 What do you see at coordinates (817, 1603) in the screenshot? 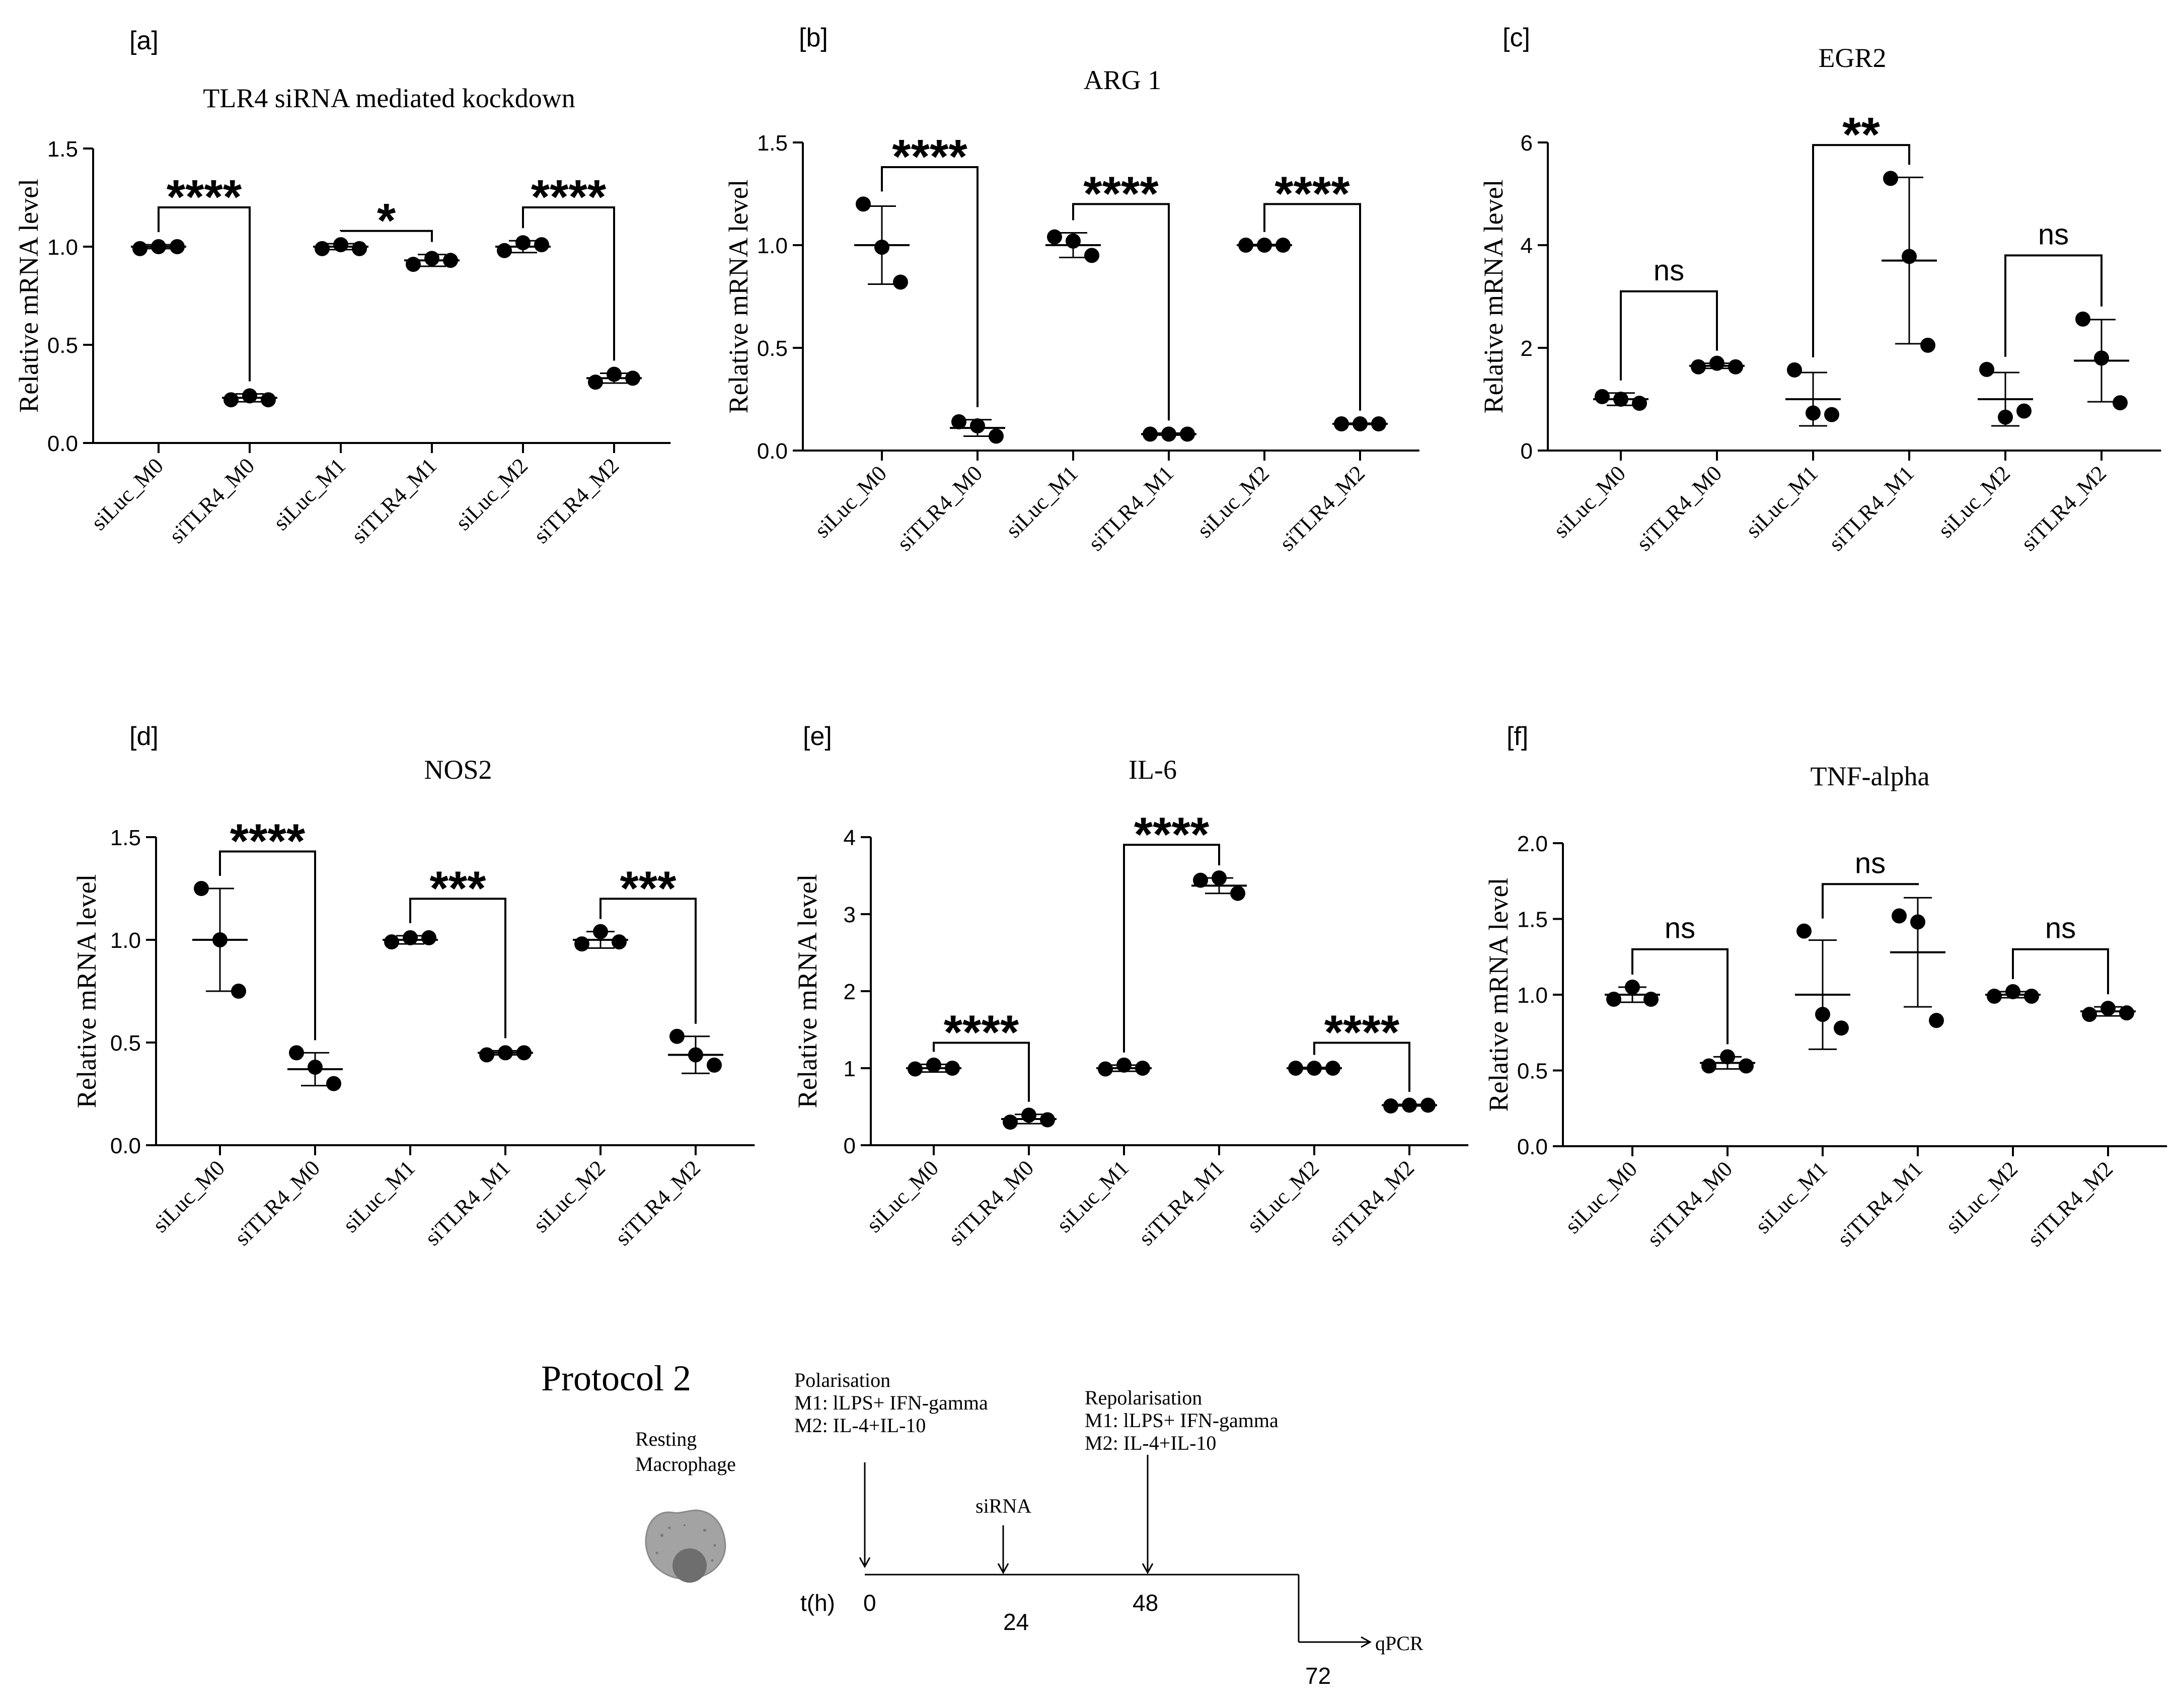
I see `time-axis-label: t(h)` at bounding box center [817, 1603].